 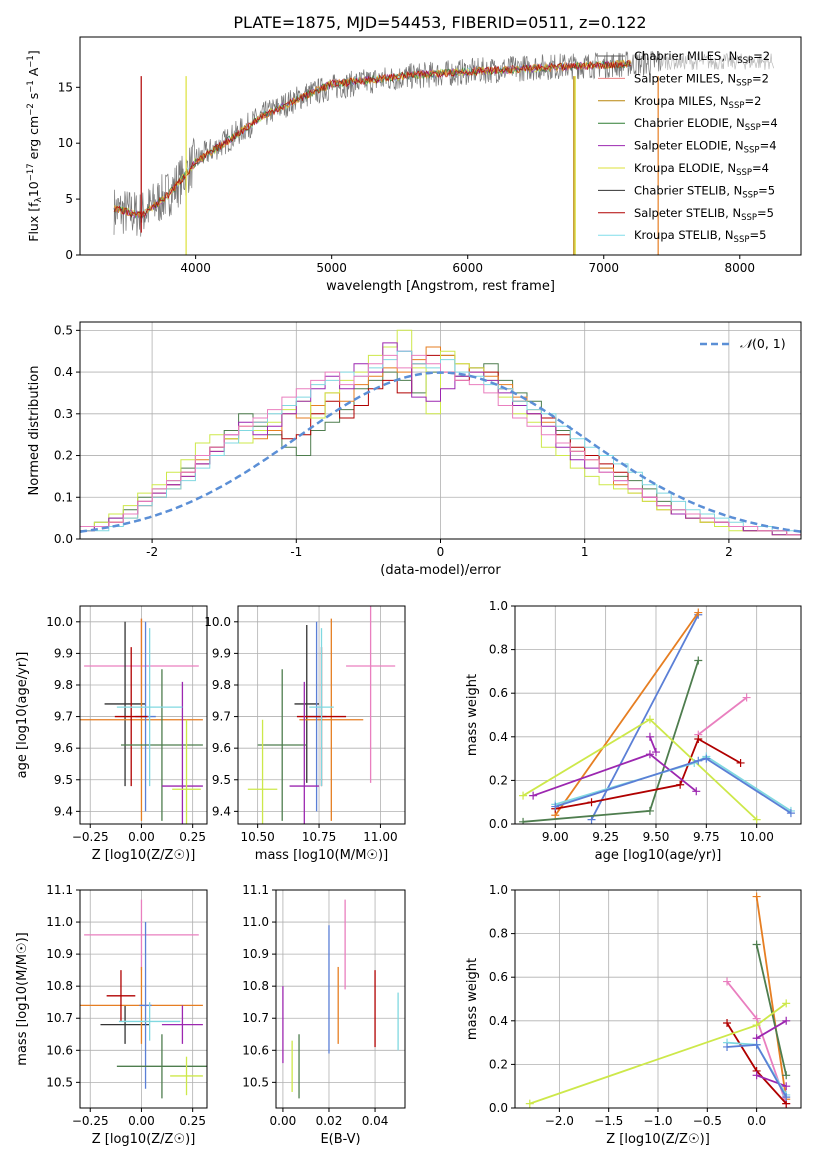 I want to click on y-tick-label: 10.9, so click(x=255, y=954).